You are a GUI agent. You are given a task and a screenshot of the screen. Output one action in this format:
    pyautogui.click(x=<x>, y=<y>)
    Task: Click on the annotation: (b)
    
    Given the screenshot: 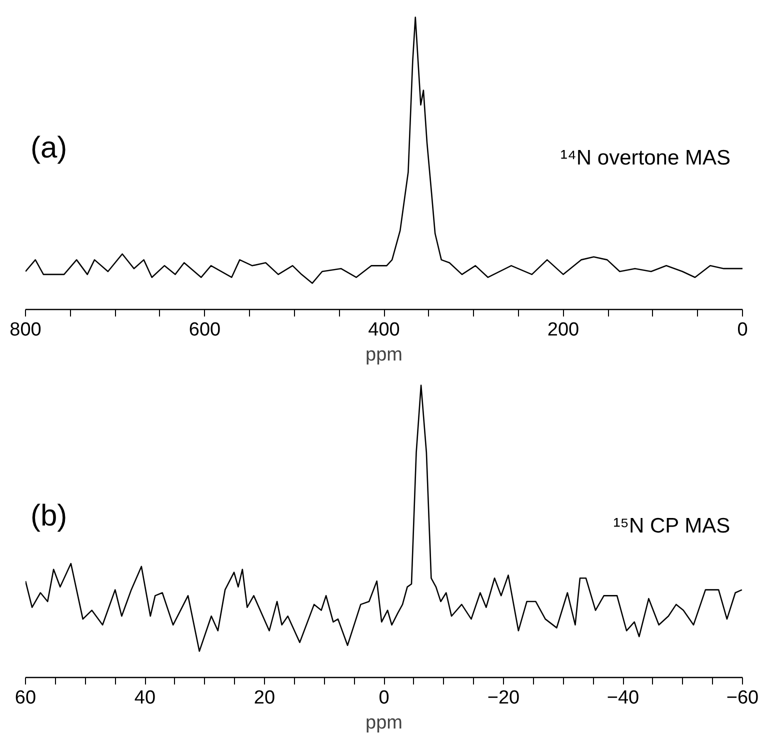 What is the action you would take?
    pyautogui.click(x=49, y=516)
    